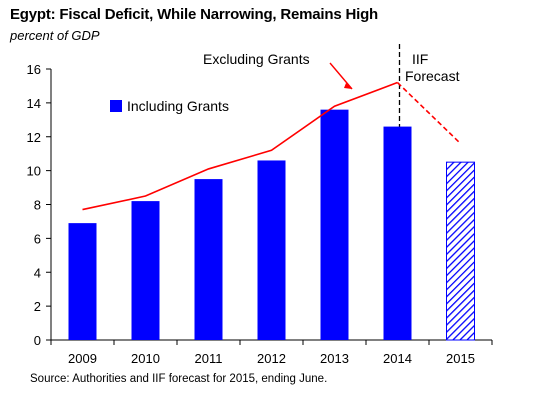  I want to click on x-tick-label: 2010, so click(145, 358).